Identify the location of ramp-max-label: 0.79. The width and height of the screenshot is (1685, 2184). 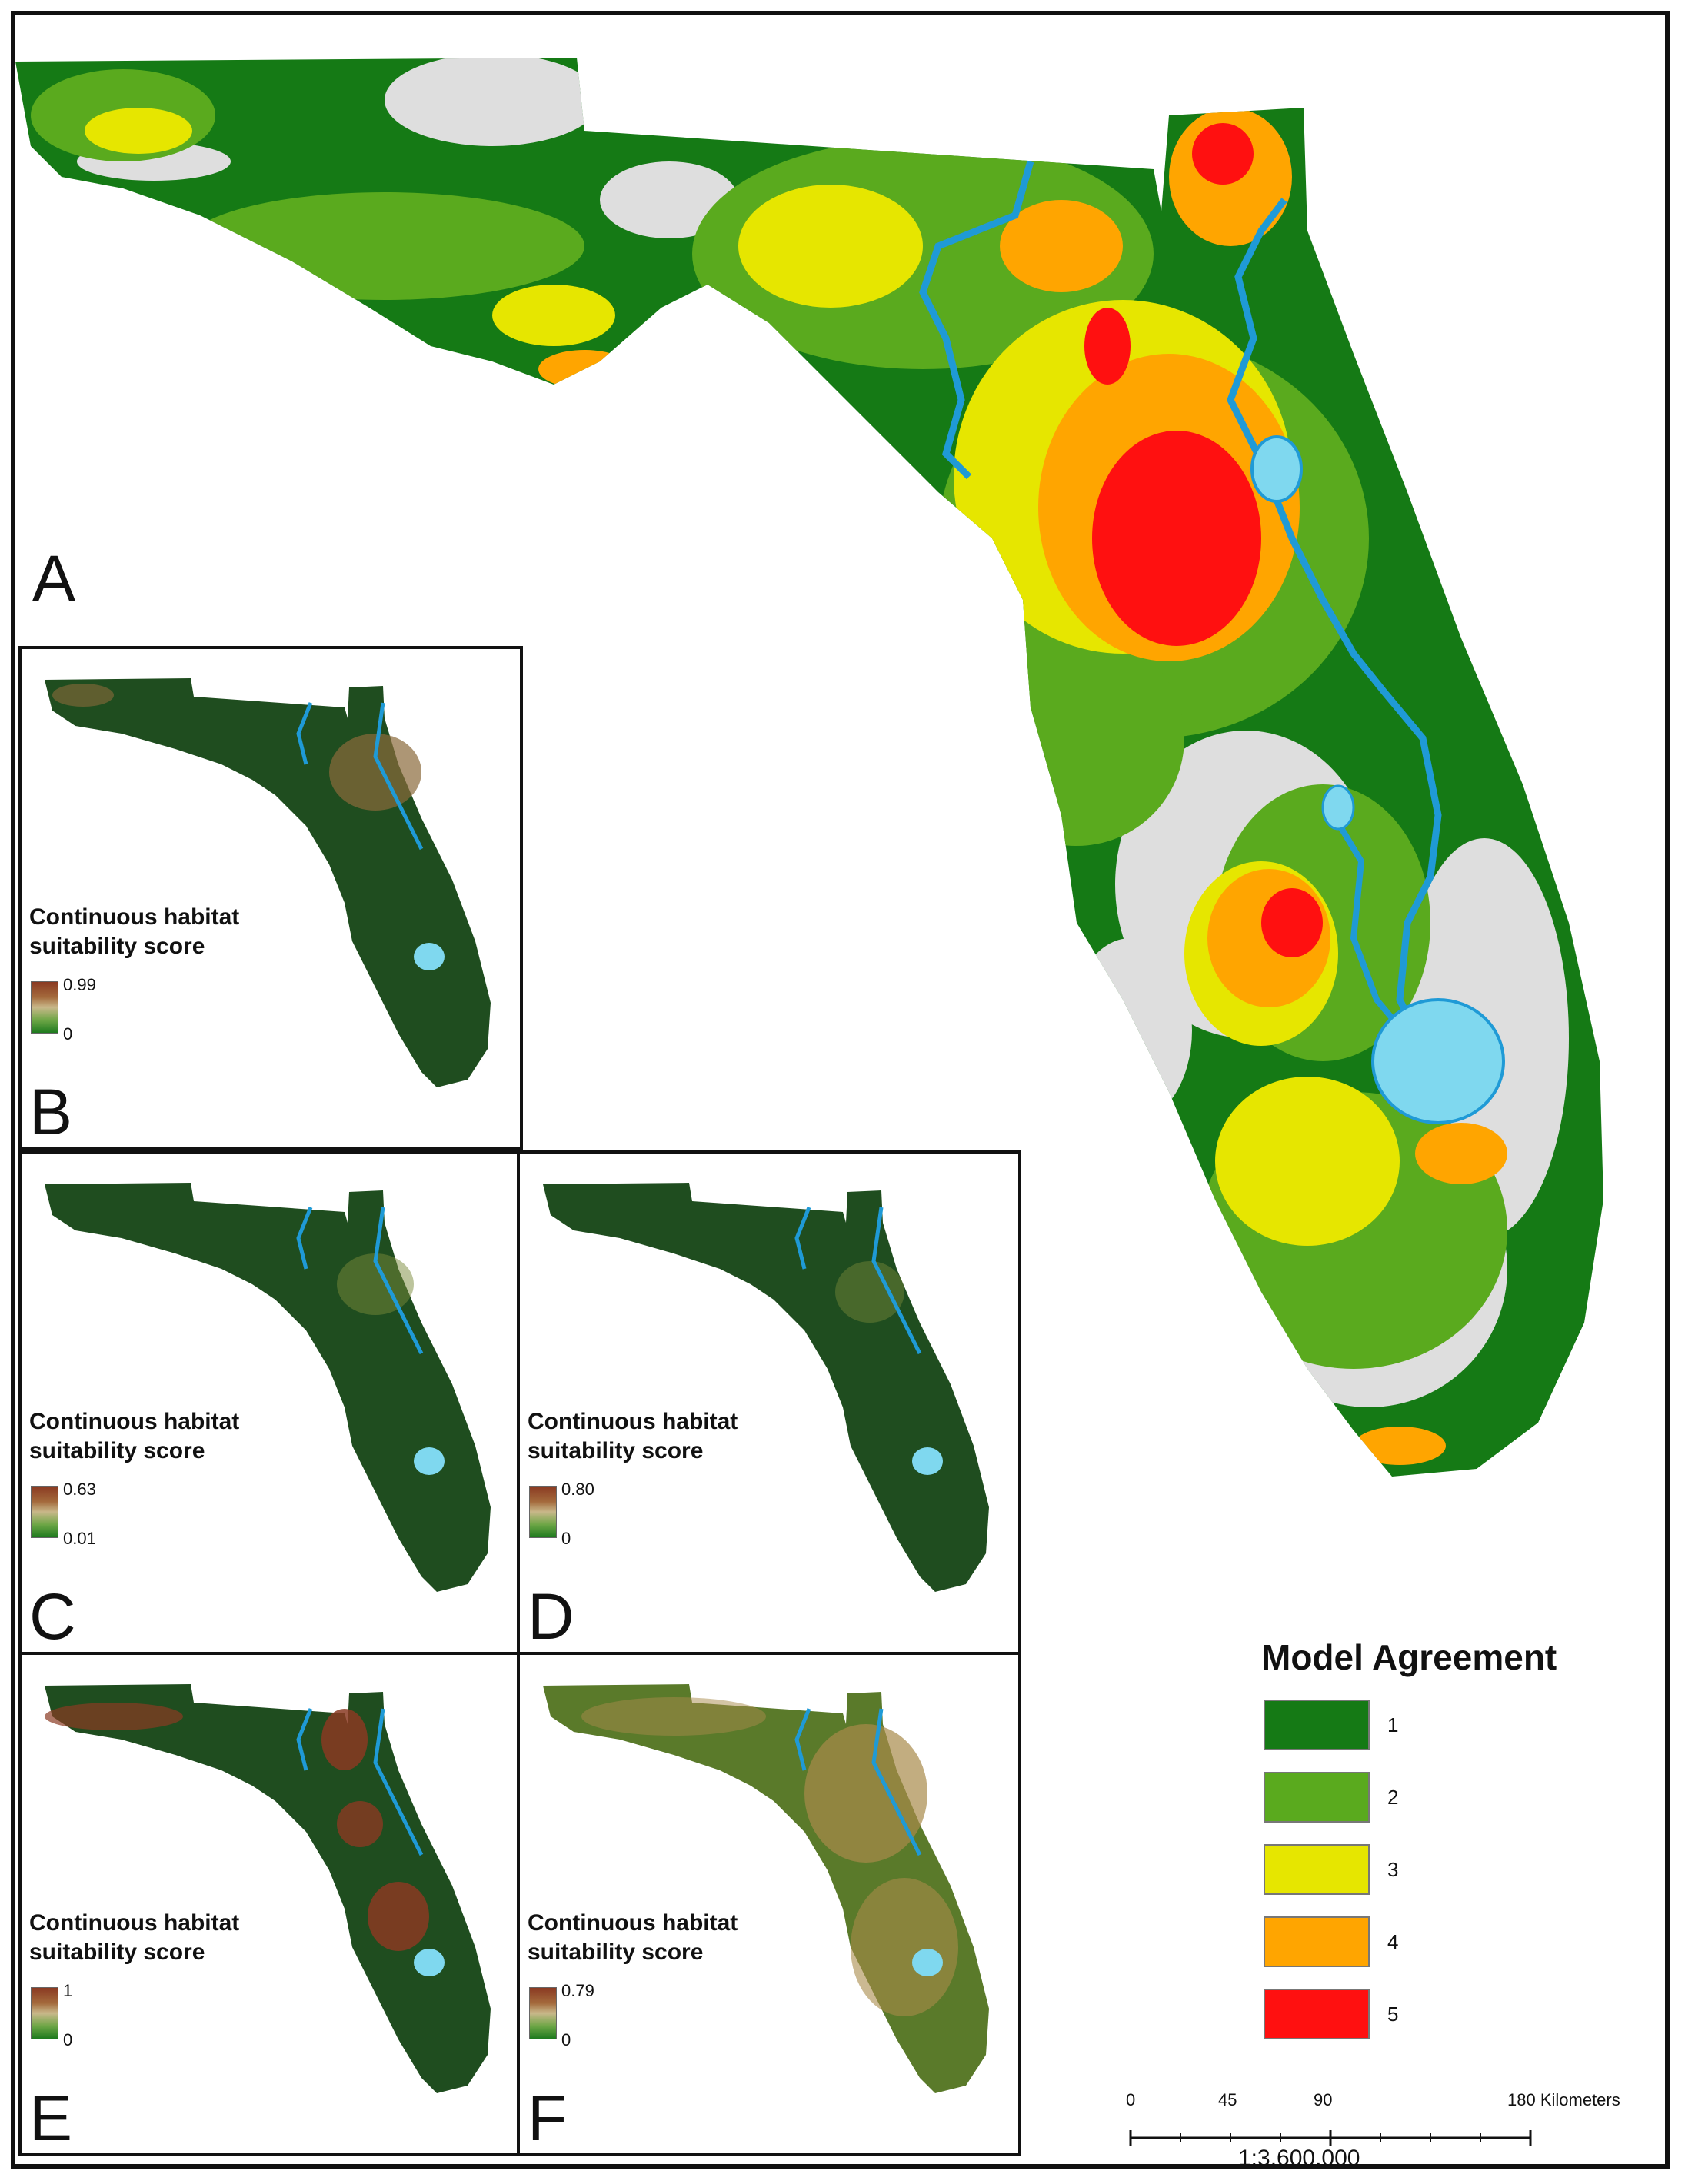
(577, 1990).